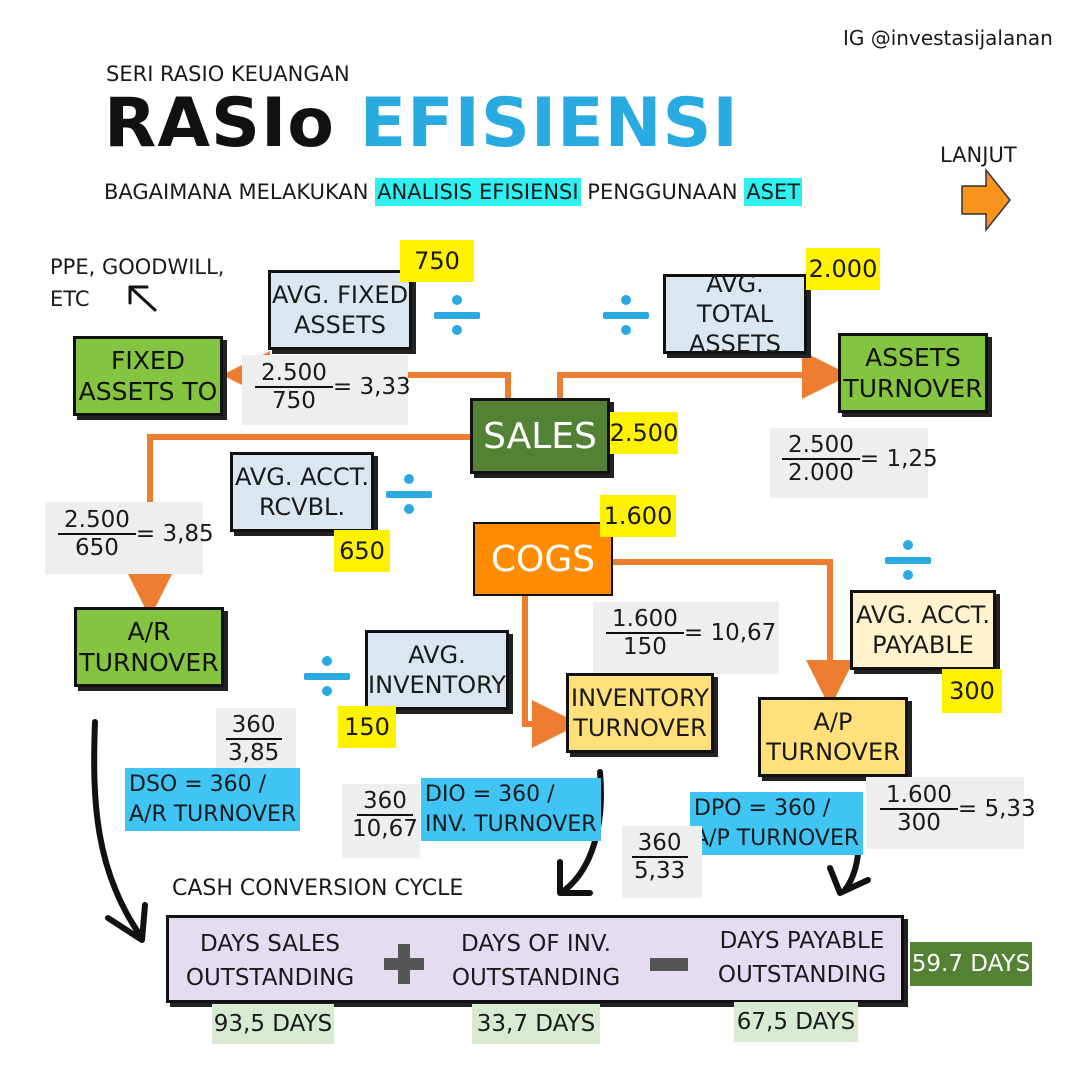  I want to click on fixed-assets-to-box: FIXED ASSETS TO, so click(148, 376).